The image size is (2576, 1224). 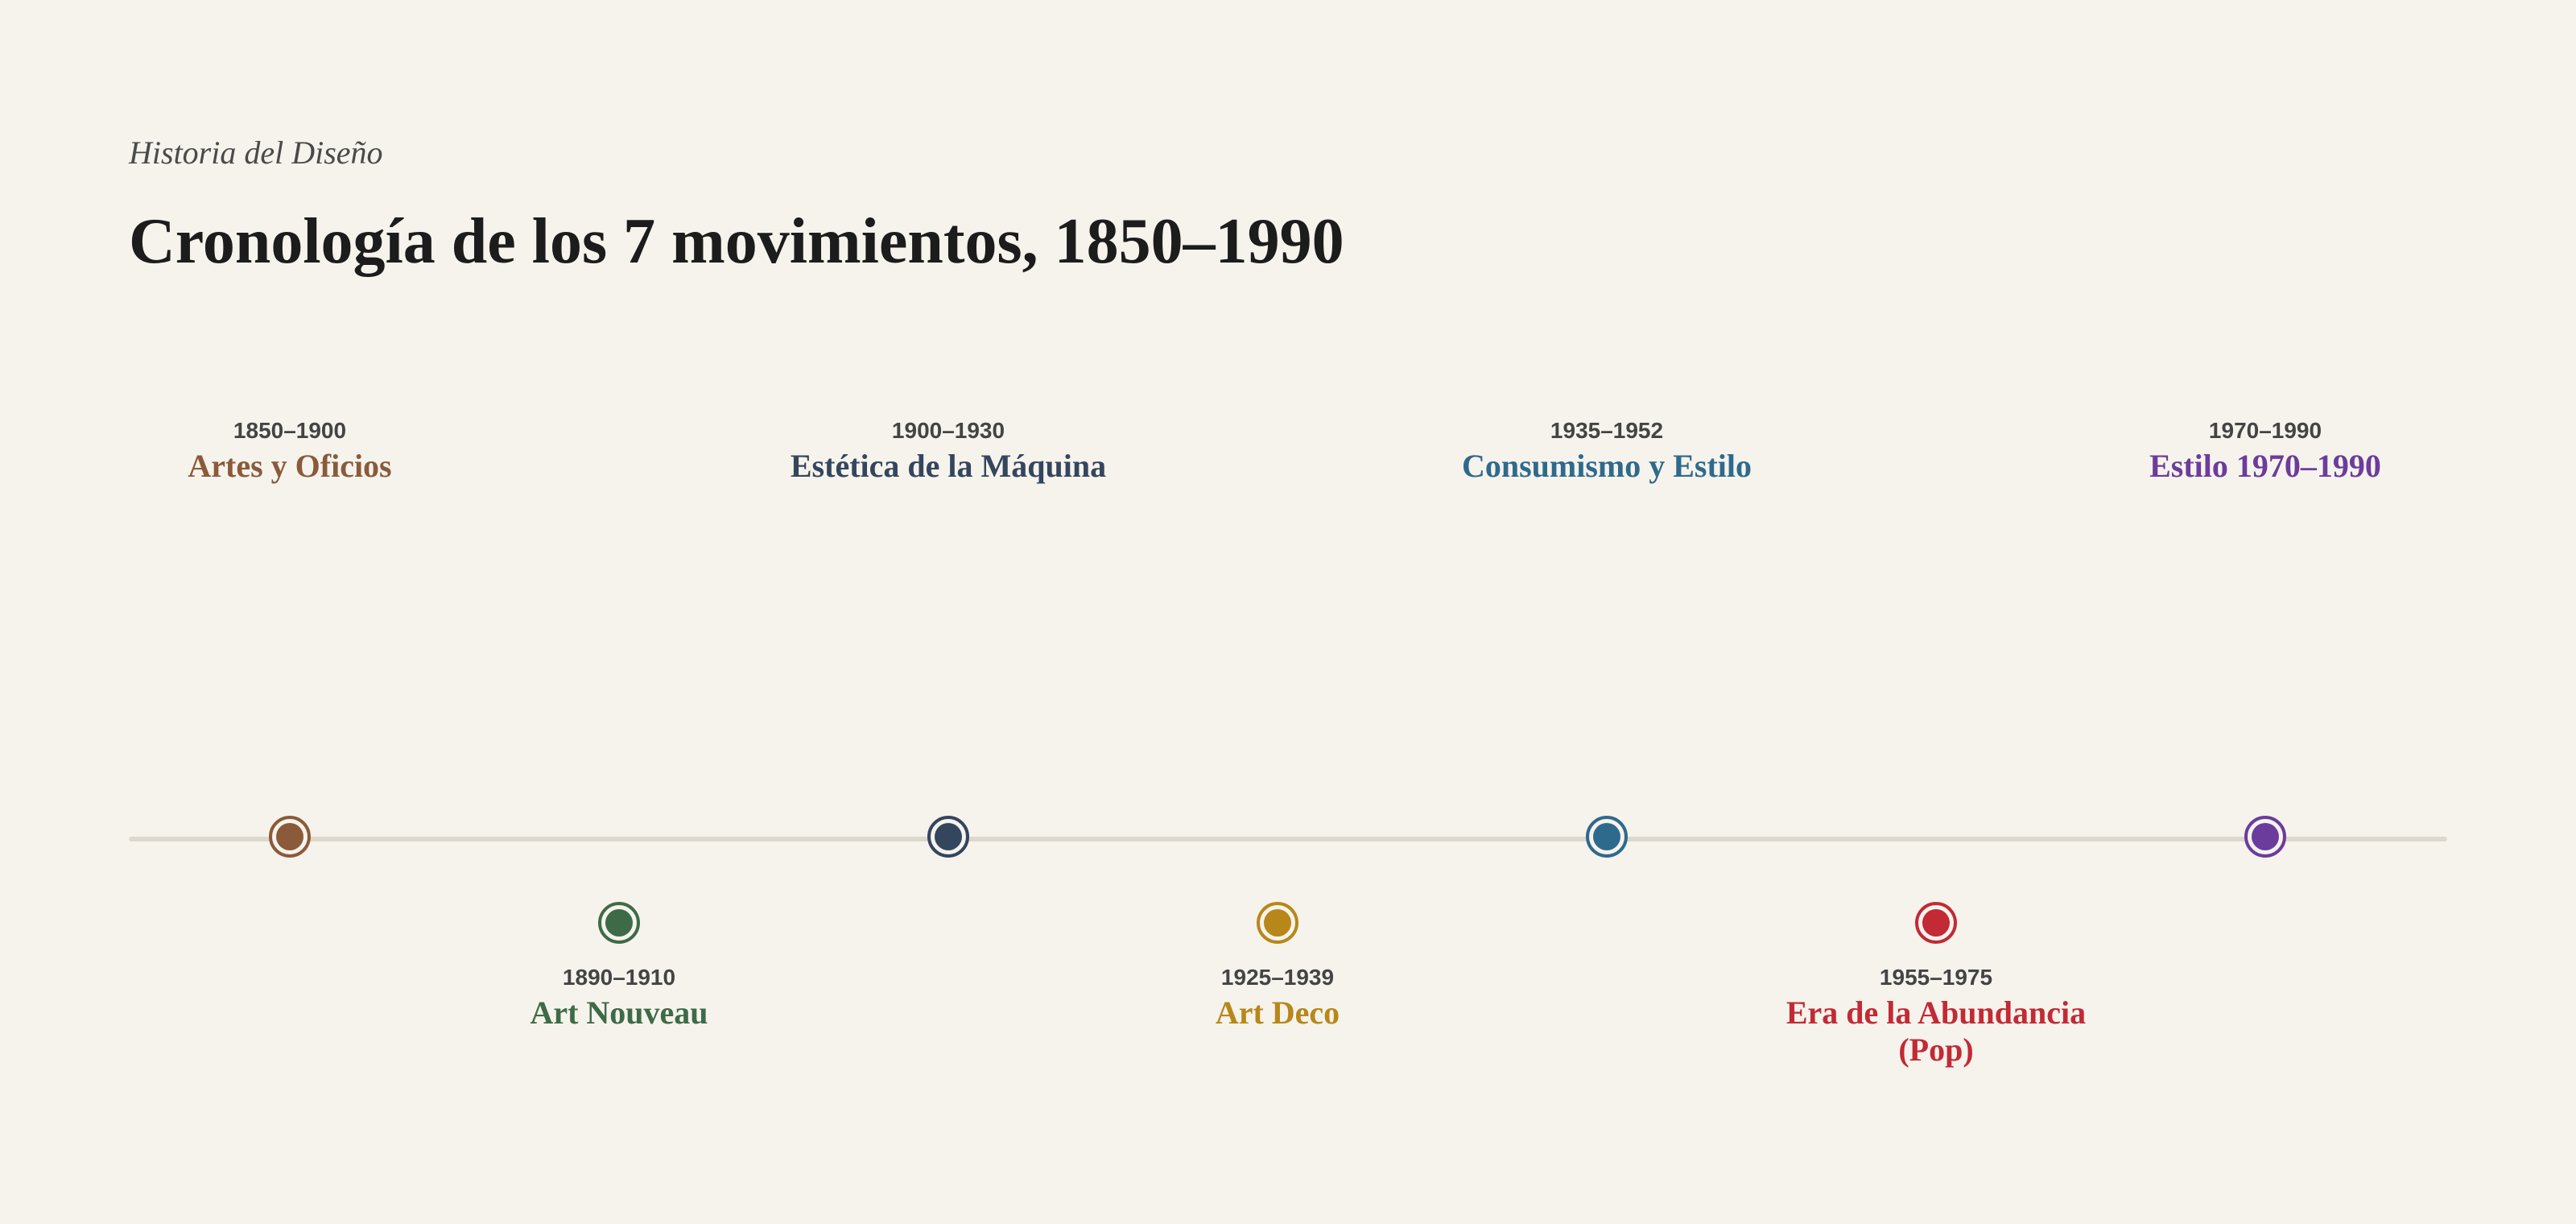 What do you see at coordinates (619, 1012) in the screenshot?
I see `event-name: Art Nouveau` at bounding box center [619, 1012].